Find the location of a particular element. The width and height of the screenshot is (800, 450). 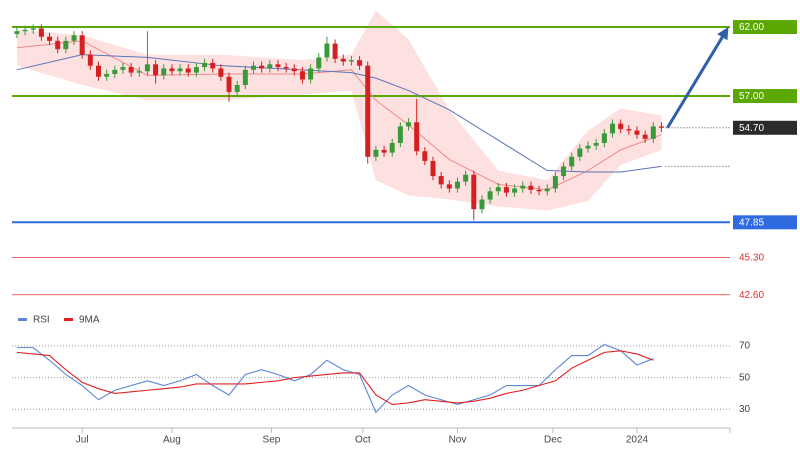

x-tick-label: 2024 is located at coordinates (637, 440).